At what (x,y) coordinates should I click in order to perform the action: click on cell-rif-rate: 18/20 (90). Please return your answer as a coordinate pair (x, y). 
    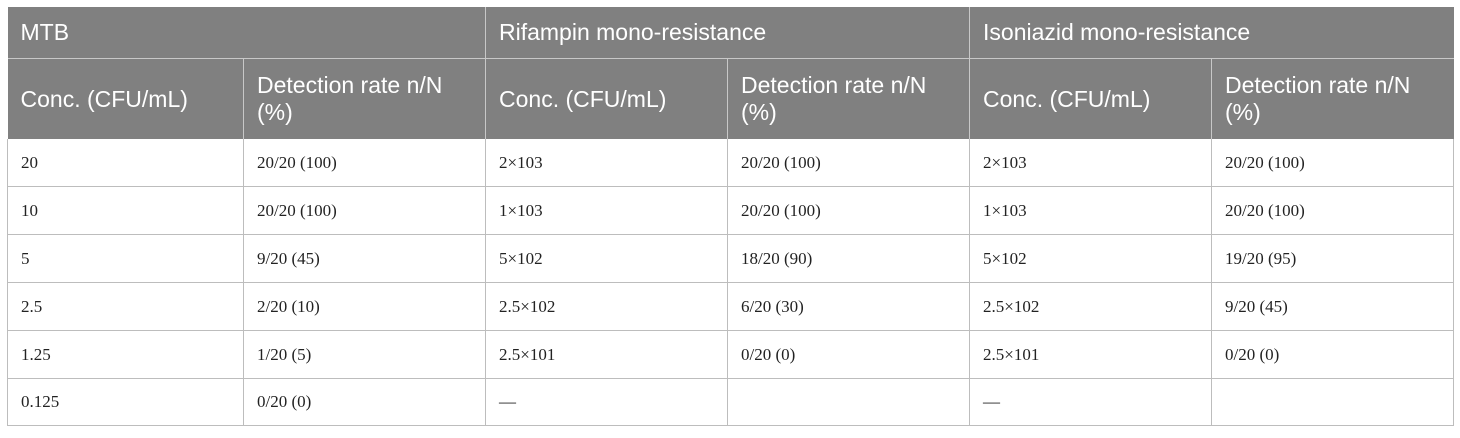
    Looking at the image, I should click on (849, 258).